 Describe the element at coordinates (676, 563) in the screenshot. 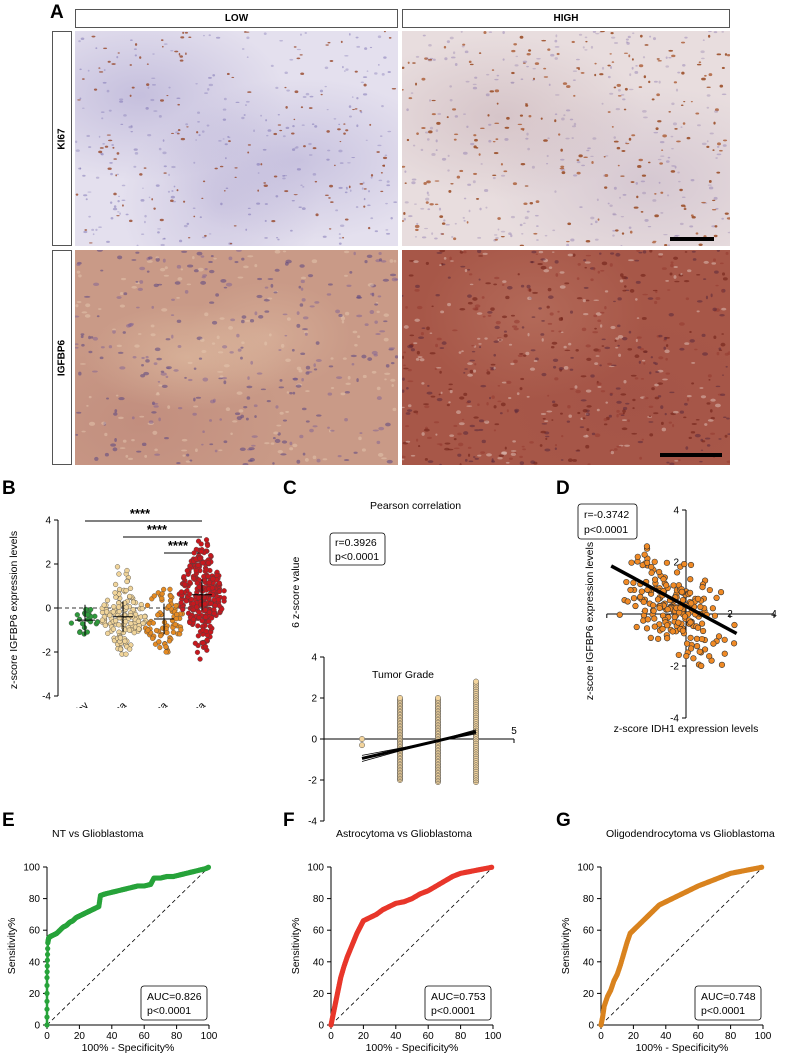

I see `d-ytick-label: 2` at that location.